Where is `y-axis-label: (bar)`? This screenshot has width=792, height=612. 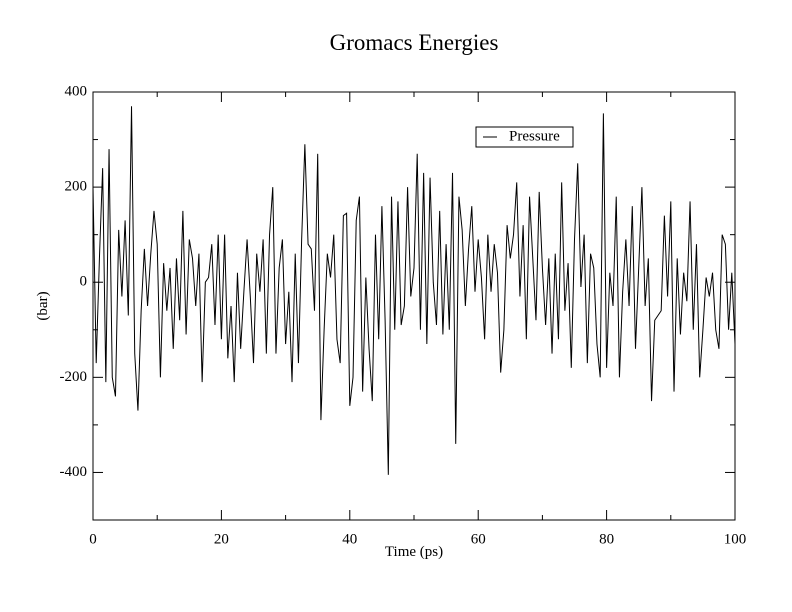 y-axis-label: (bar) is located at coordinates (43, 305).